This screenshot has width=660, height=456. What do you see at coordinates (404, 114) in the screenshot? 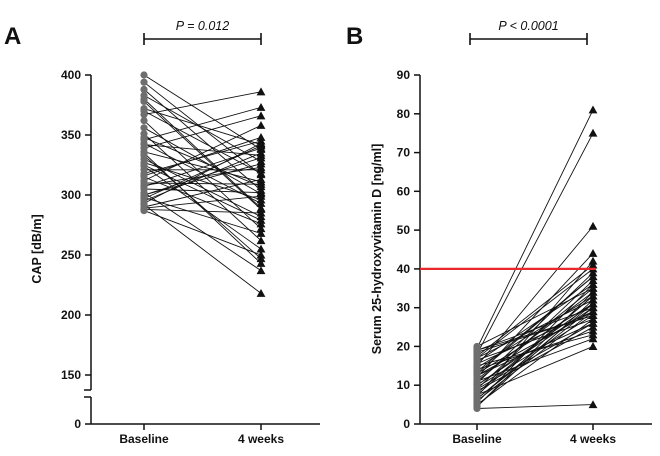
I see `y-tick-label-80: 80` at bounding box center [404, 114].